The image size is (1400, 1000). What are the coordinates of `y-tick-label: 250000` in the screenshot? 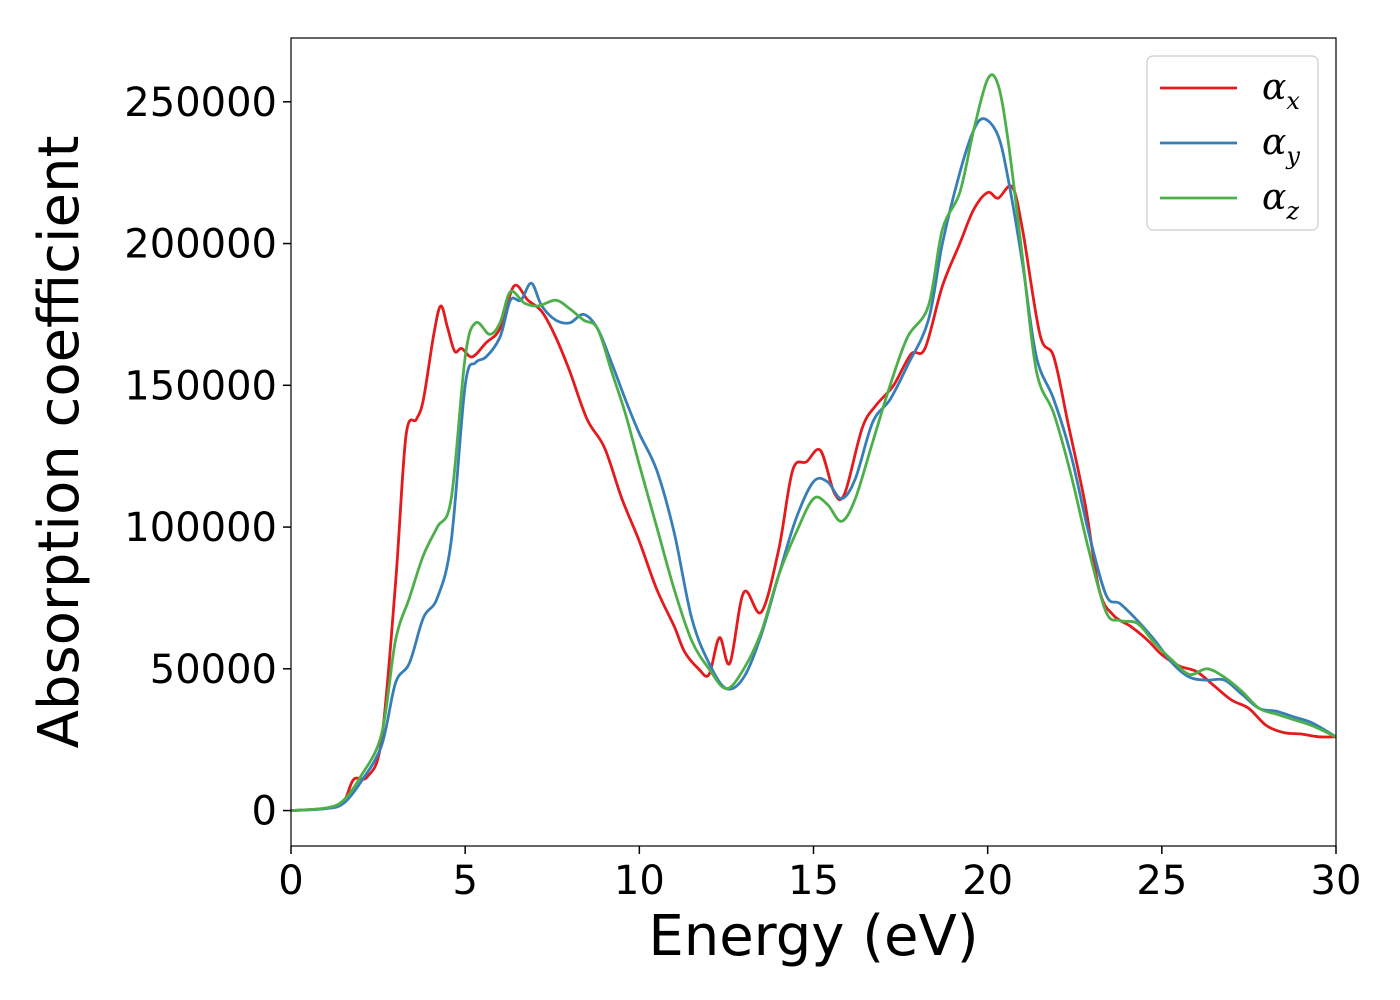 It's located at (200, 103).